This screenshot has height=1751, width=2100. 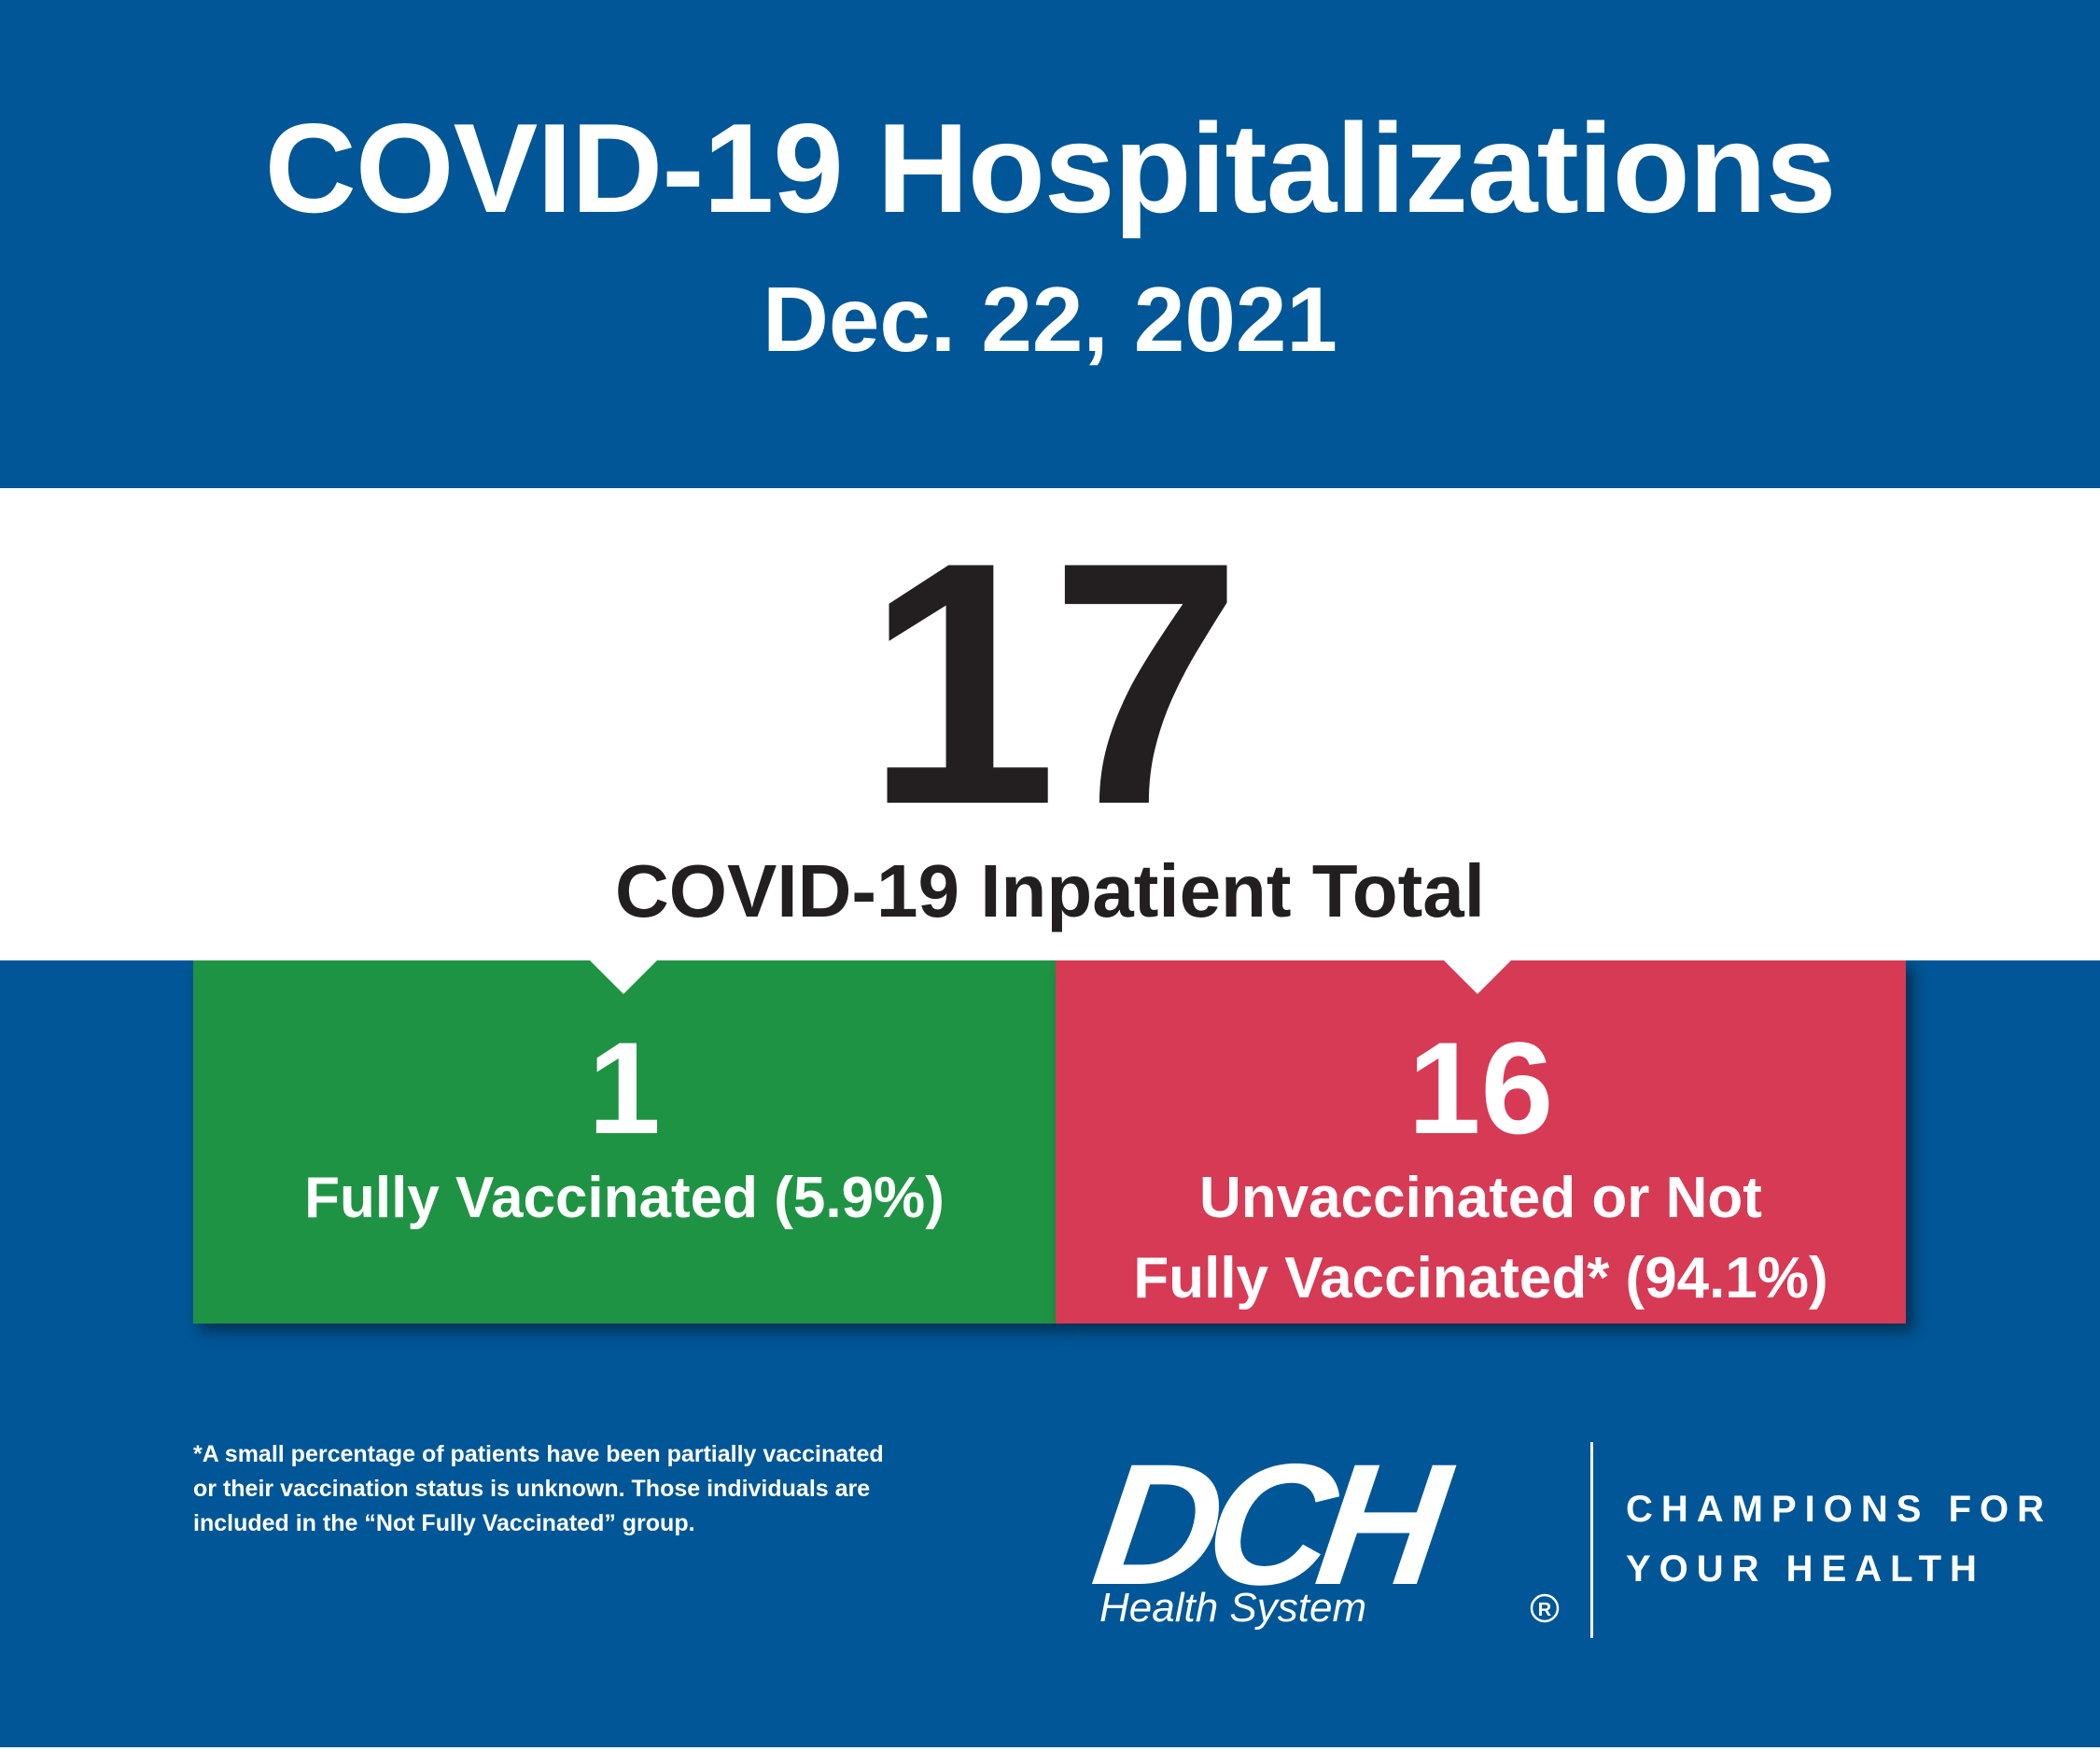 What do you see at coordinates (1050, 890) in the screenshot?
I see `total-label: COVID-19 Inpatient Total` at bounding box center [1050, 890].